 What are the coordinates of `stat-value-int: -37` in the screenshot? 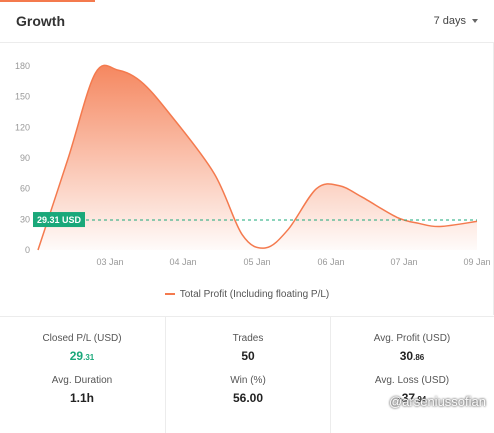 It's located at (406, 398).